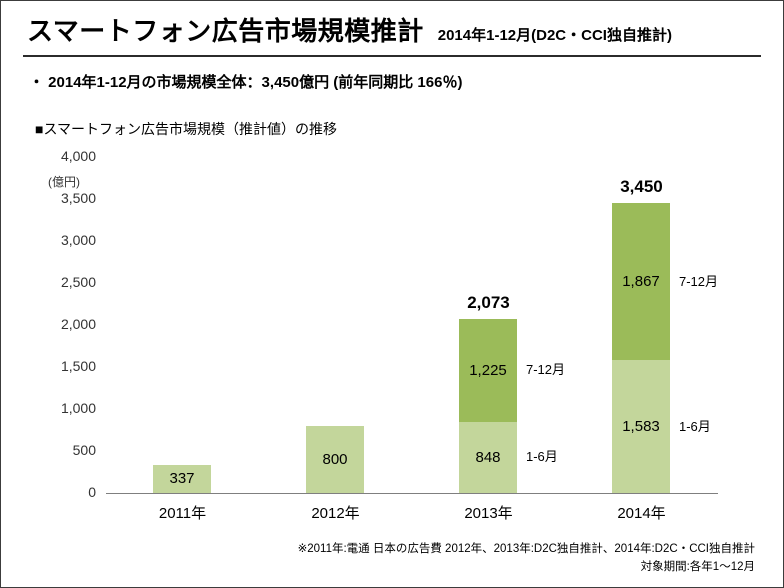  What do you see at coordinates (78, 282) in the screenshot?
I see `y-tick-label: 2,500` at bounding box center [78, 282].